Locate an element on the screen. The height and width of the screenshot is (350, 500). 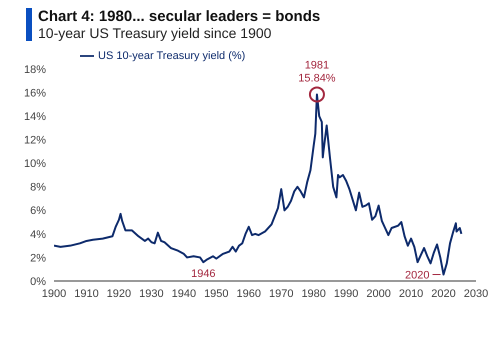
chart-title: Chart 4: 1980... secular leaders = bonds is located at coordinates (179, 16).